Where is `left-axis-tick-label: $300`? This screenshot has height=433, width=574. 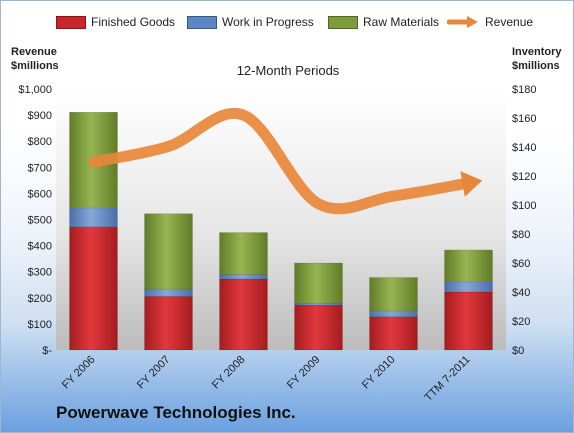 left-axis-tick-label: $300 is located at coordinates (40, 273).